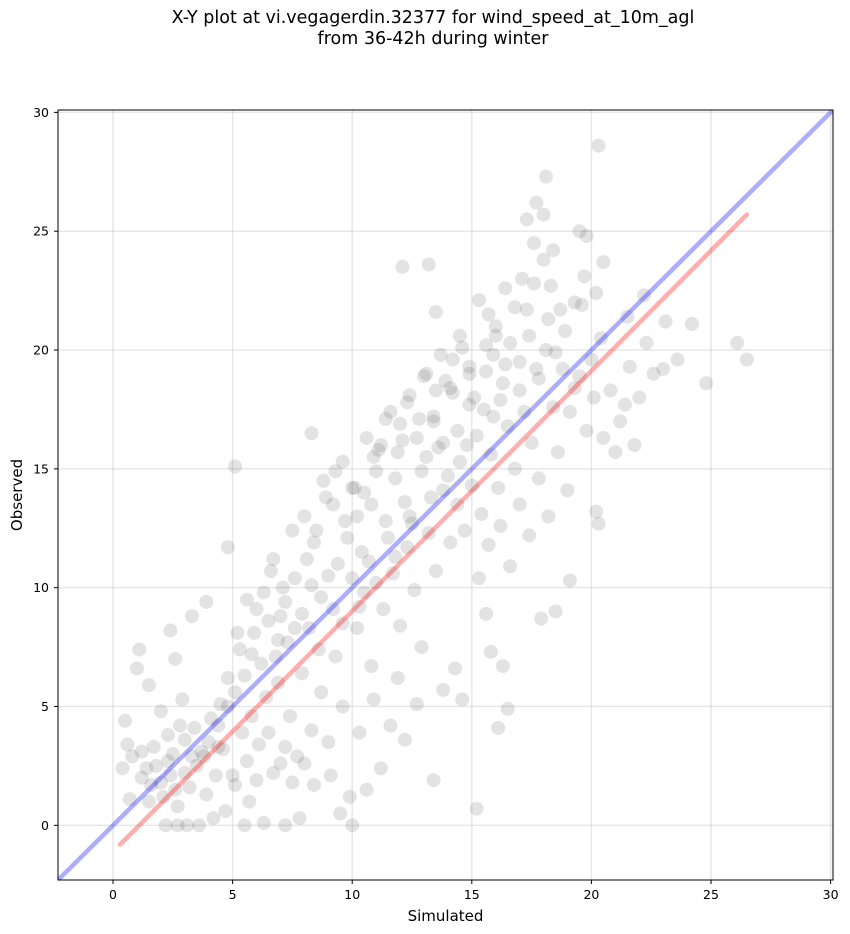 The height and width of the screenshot is (934, 850). What do you see at coordinates (113, 894) in the screenshot?
I see `x-tick-label: 0` at bounding box center [113, 894].